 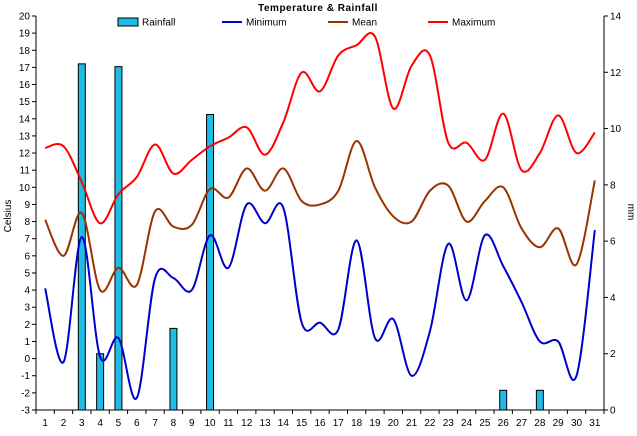 What do you see at coordinates (616, 73) in the screenshot?
I see `y2-tick-label: 12` at bounding box center [616, 73].